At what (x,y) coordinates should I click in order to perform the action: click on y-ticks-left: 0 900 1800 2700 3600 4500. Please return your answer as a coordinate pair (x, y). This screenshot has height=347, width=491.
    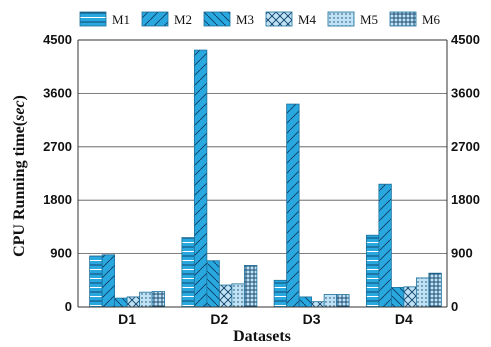
    Looking at the image, I should click on (57, 173).